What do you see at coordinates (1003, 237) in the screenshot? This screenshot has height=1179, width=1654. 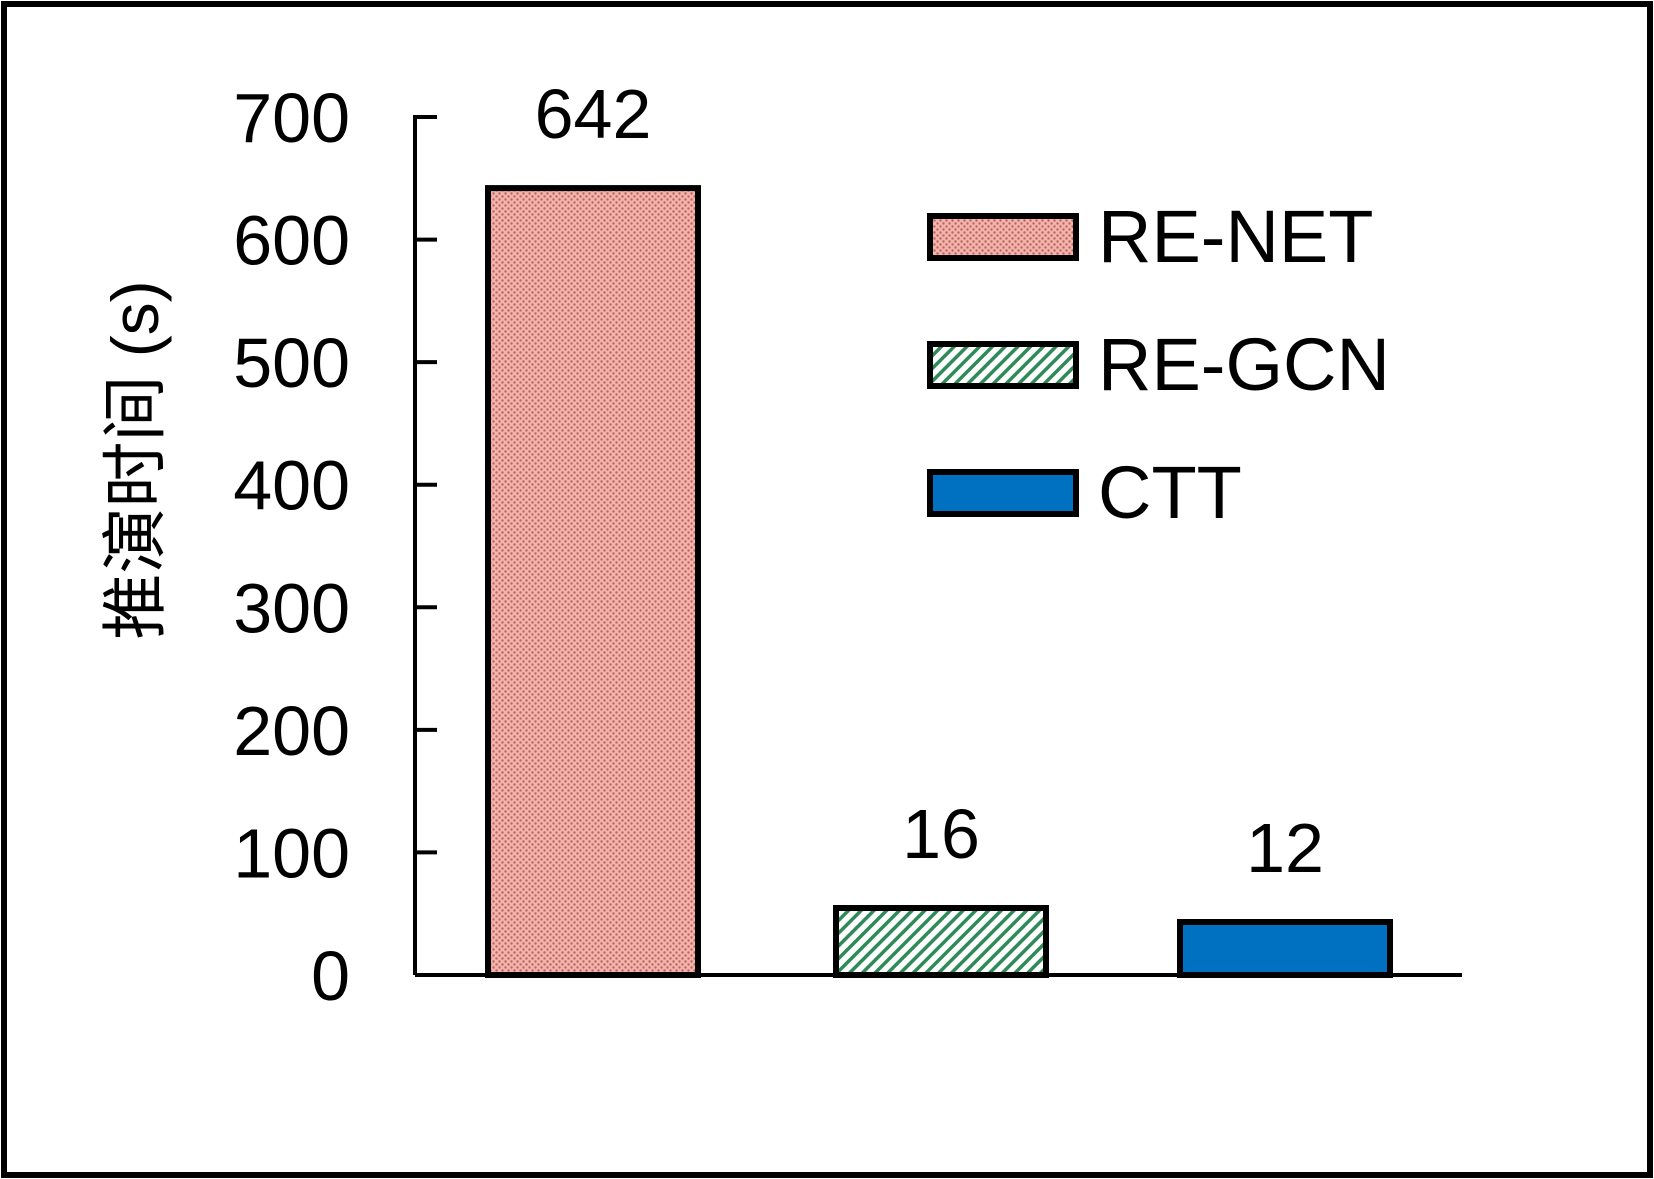 I see `legend-swatch-re-net` at bounding box center [1003, 237].